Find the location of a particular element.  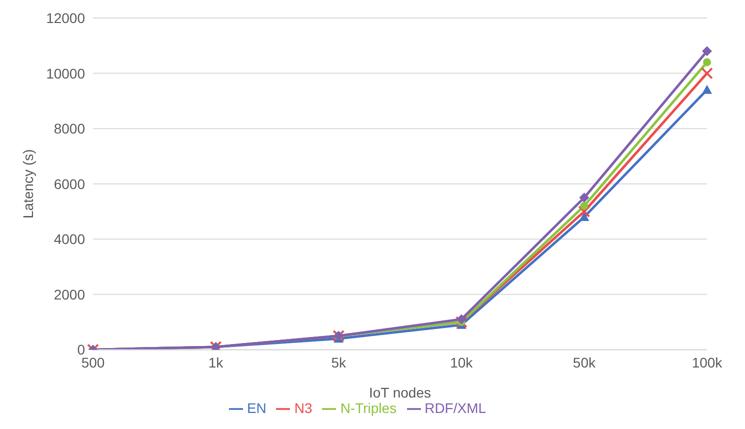

legend-label: N3 is located at coordinates (303, 408).